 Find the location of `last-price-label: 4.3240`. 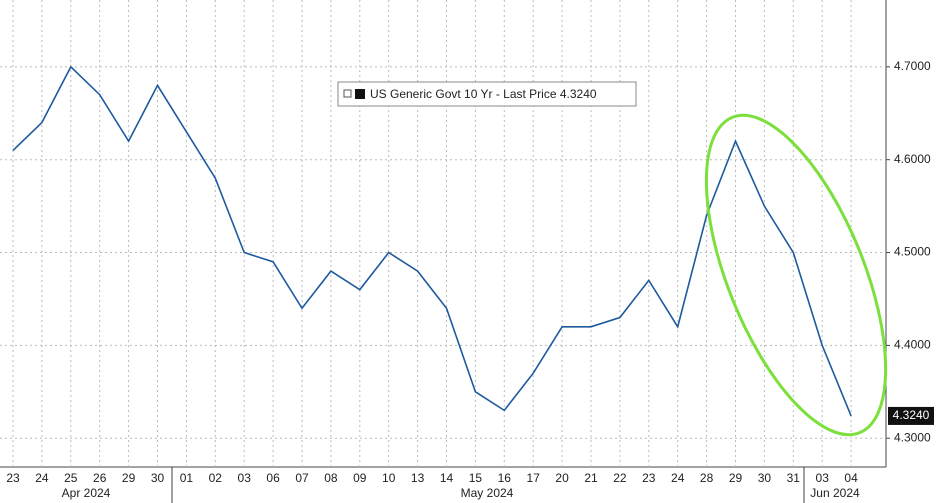

last-price-label: 4.3240 is located at coordinates (911, 415).